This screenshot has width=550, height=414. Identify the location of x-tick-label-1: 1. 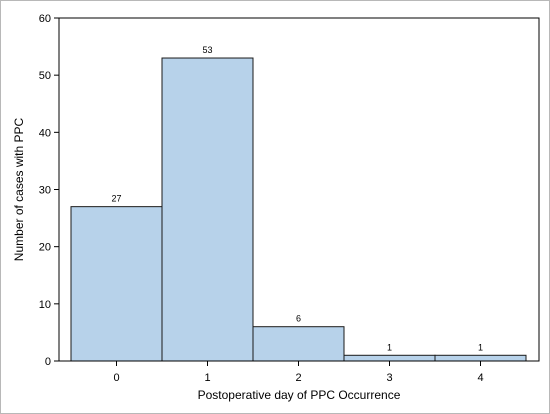
(207, 378).